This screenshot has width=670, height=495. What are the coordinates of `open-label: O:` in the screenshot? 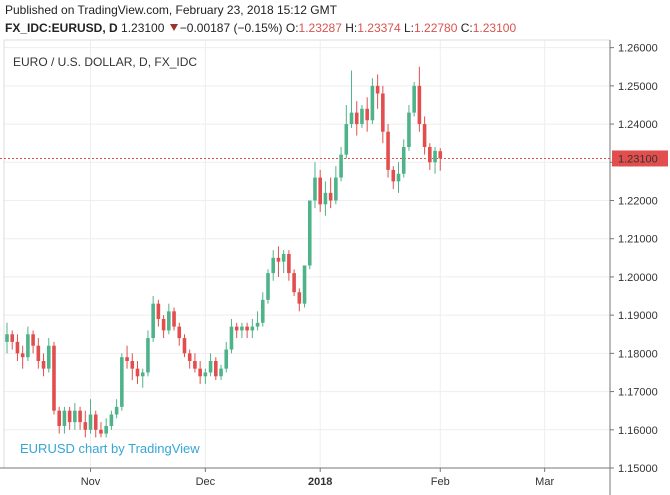 It's located at (292, 28).